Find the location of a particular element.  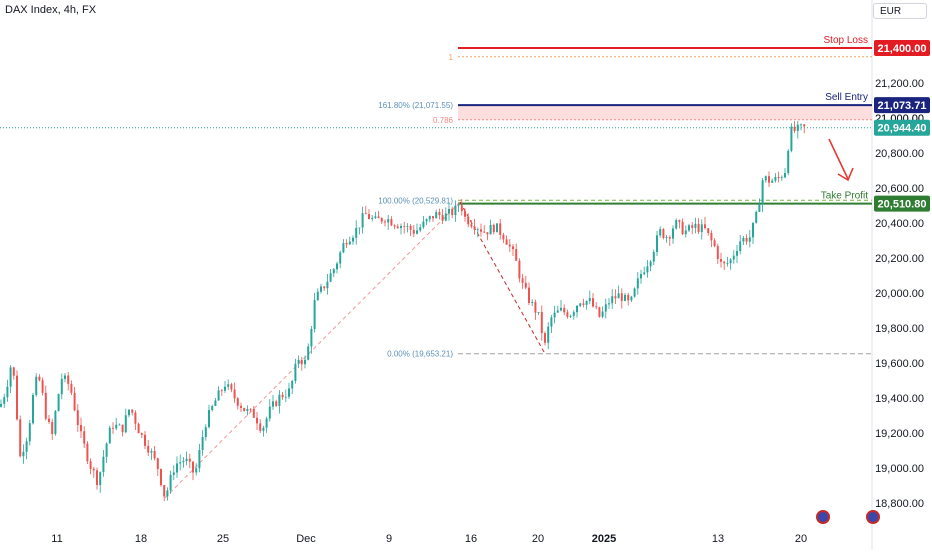

currency-selector: EUR is located at coordinates (900, 11).